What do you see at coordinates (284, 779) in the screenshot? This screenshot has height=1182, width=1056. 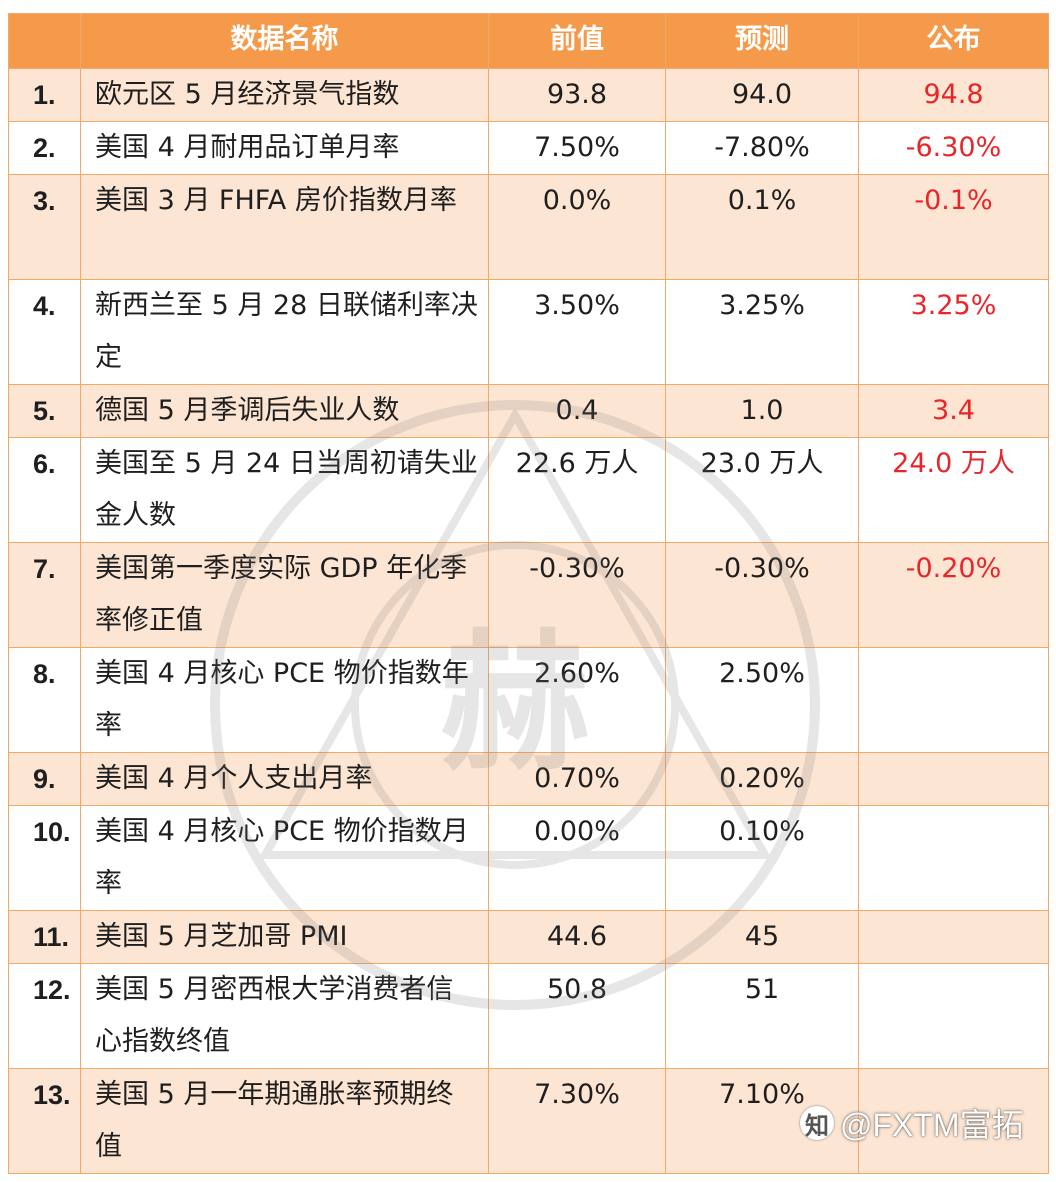 I see `indicator-name: 美国 4 月个人支出月率` at bounding box center [284, 779].